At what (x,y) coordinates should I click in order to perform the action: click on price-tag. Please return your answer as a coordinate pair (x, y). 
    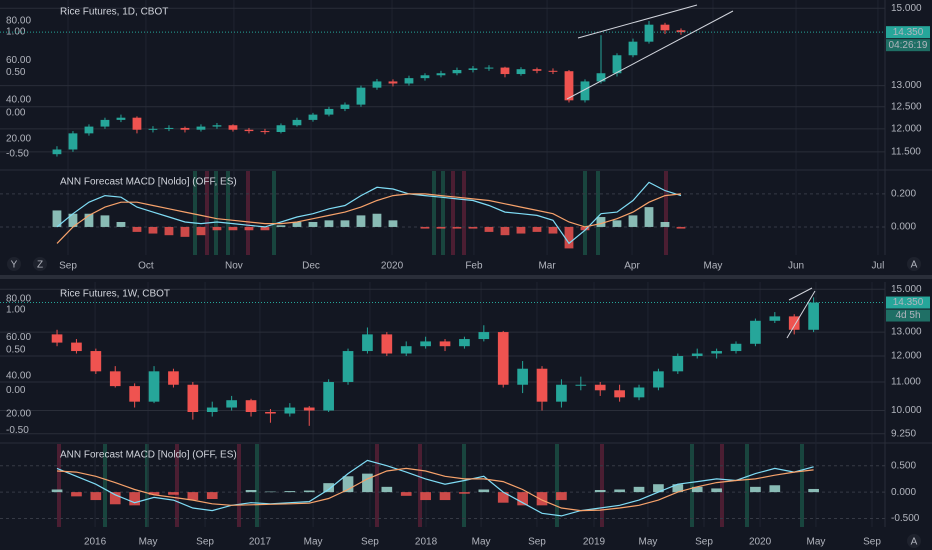
    Looking at the image, I should click on (908, 302).